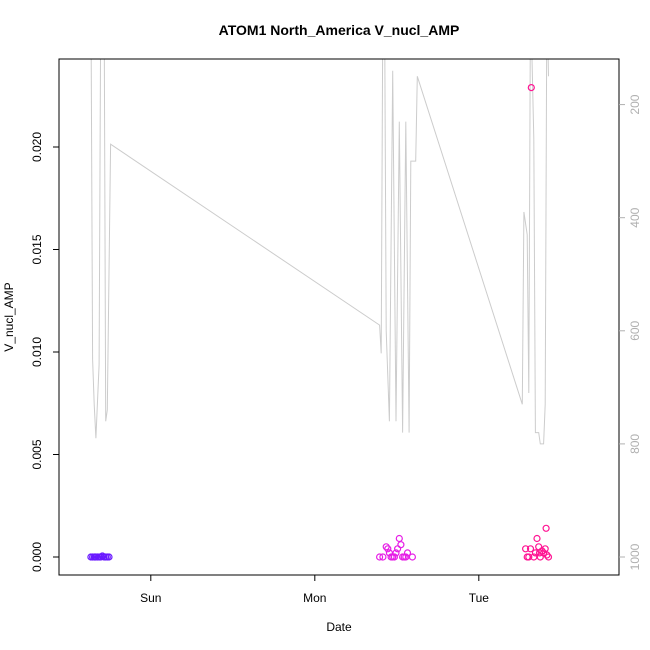 This screenshot has height=650, width=650. What do you see at coordinates (150, 598) in the screenshot?
I see `x-tick-label: Sun` at bounding box center [150, 598].